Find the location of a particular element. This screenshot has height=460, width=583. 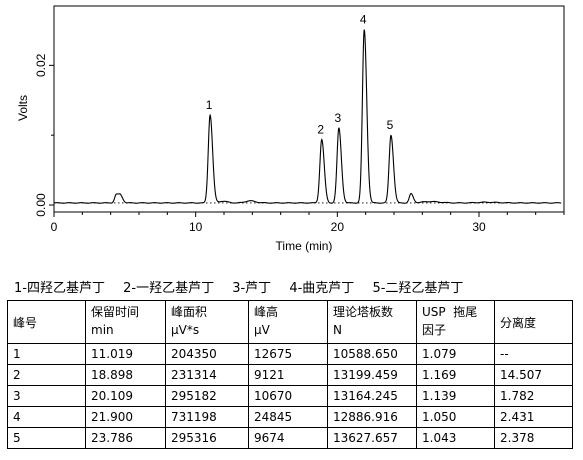

table-cell: 10670 is located at coordinates (288, 396).